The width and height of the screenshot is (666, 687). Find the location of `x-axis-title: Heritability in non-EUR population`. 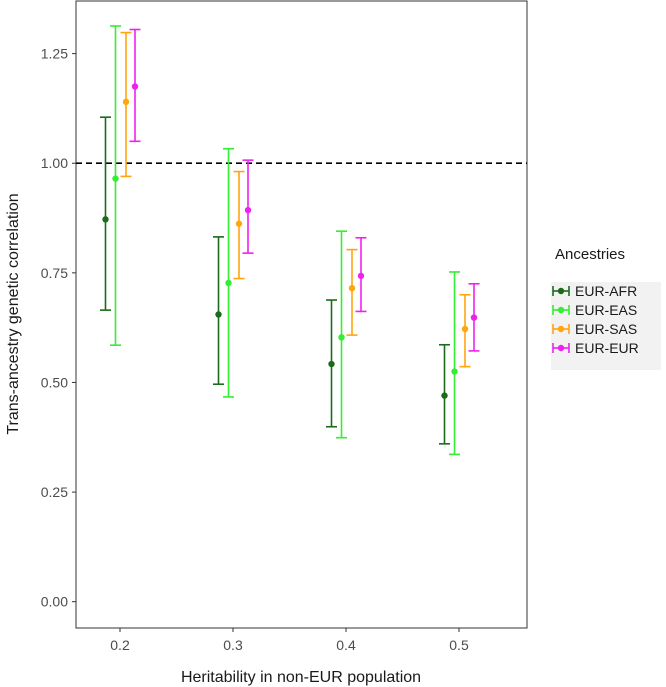

x-axis-title: Heritability in non-EUR population is located at coordinates (301, 677).